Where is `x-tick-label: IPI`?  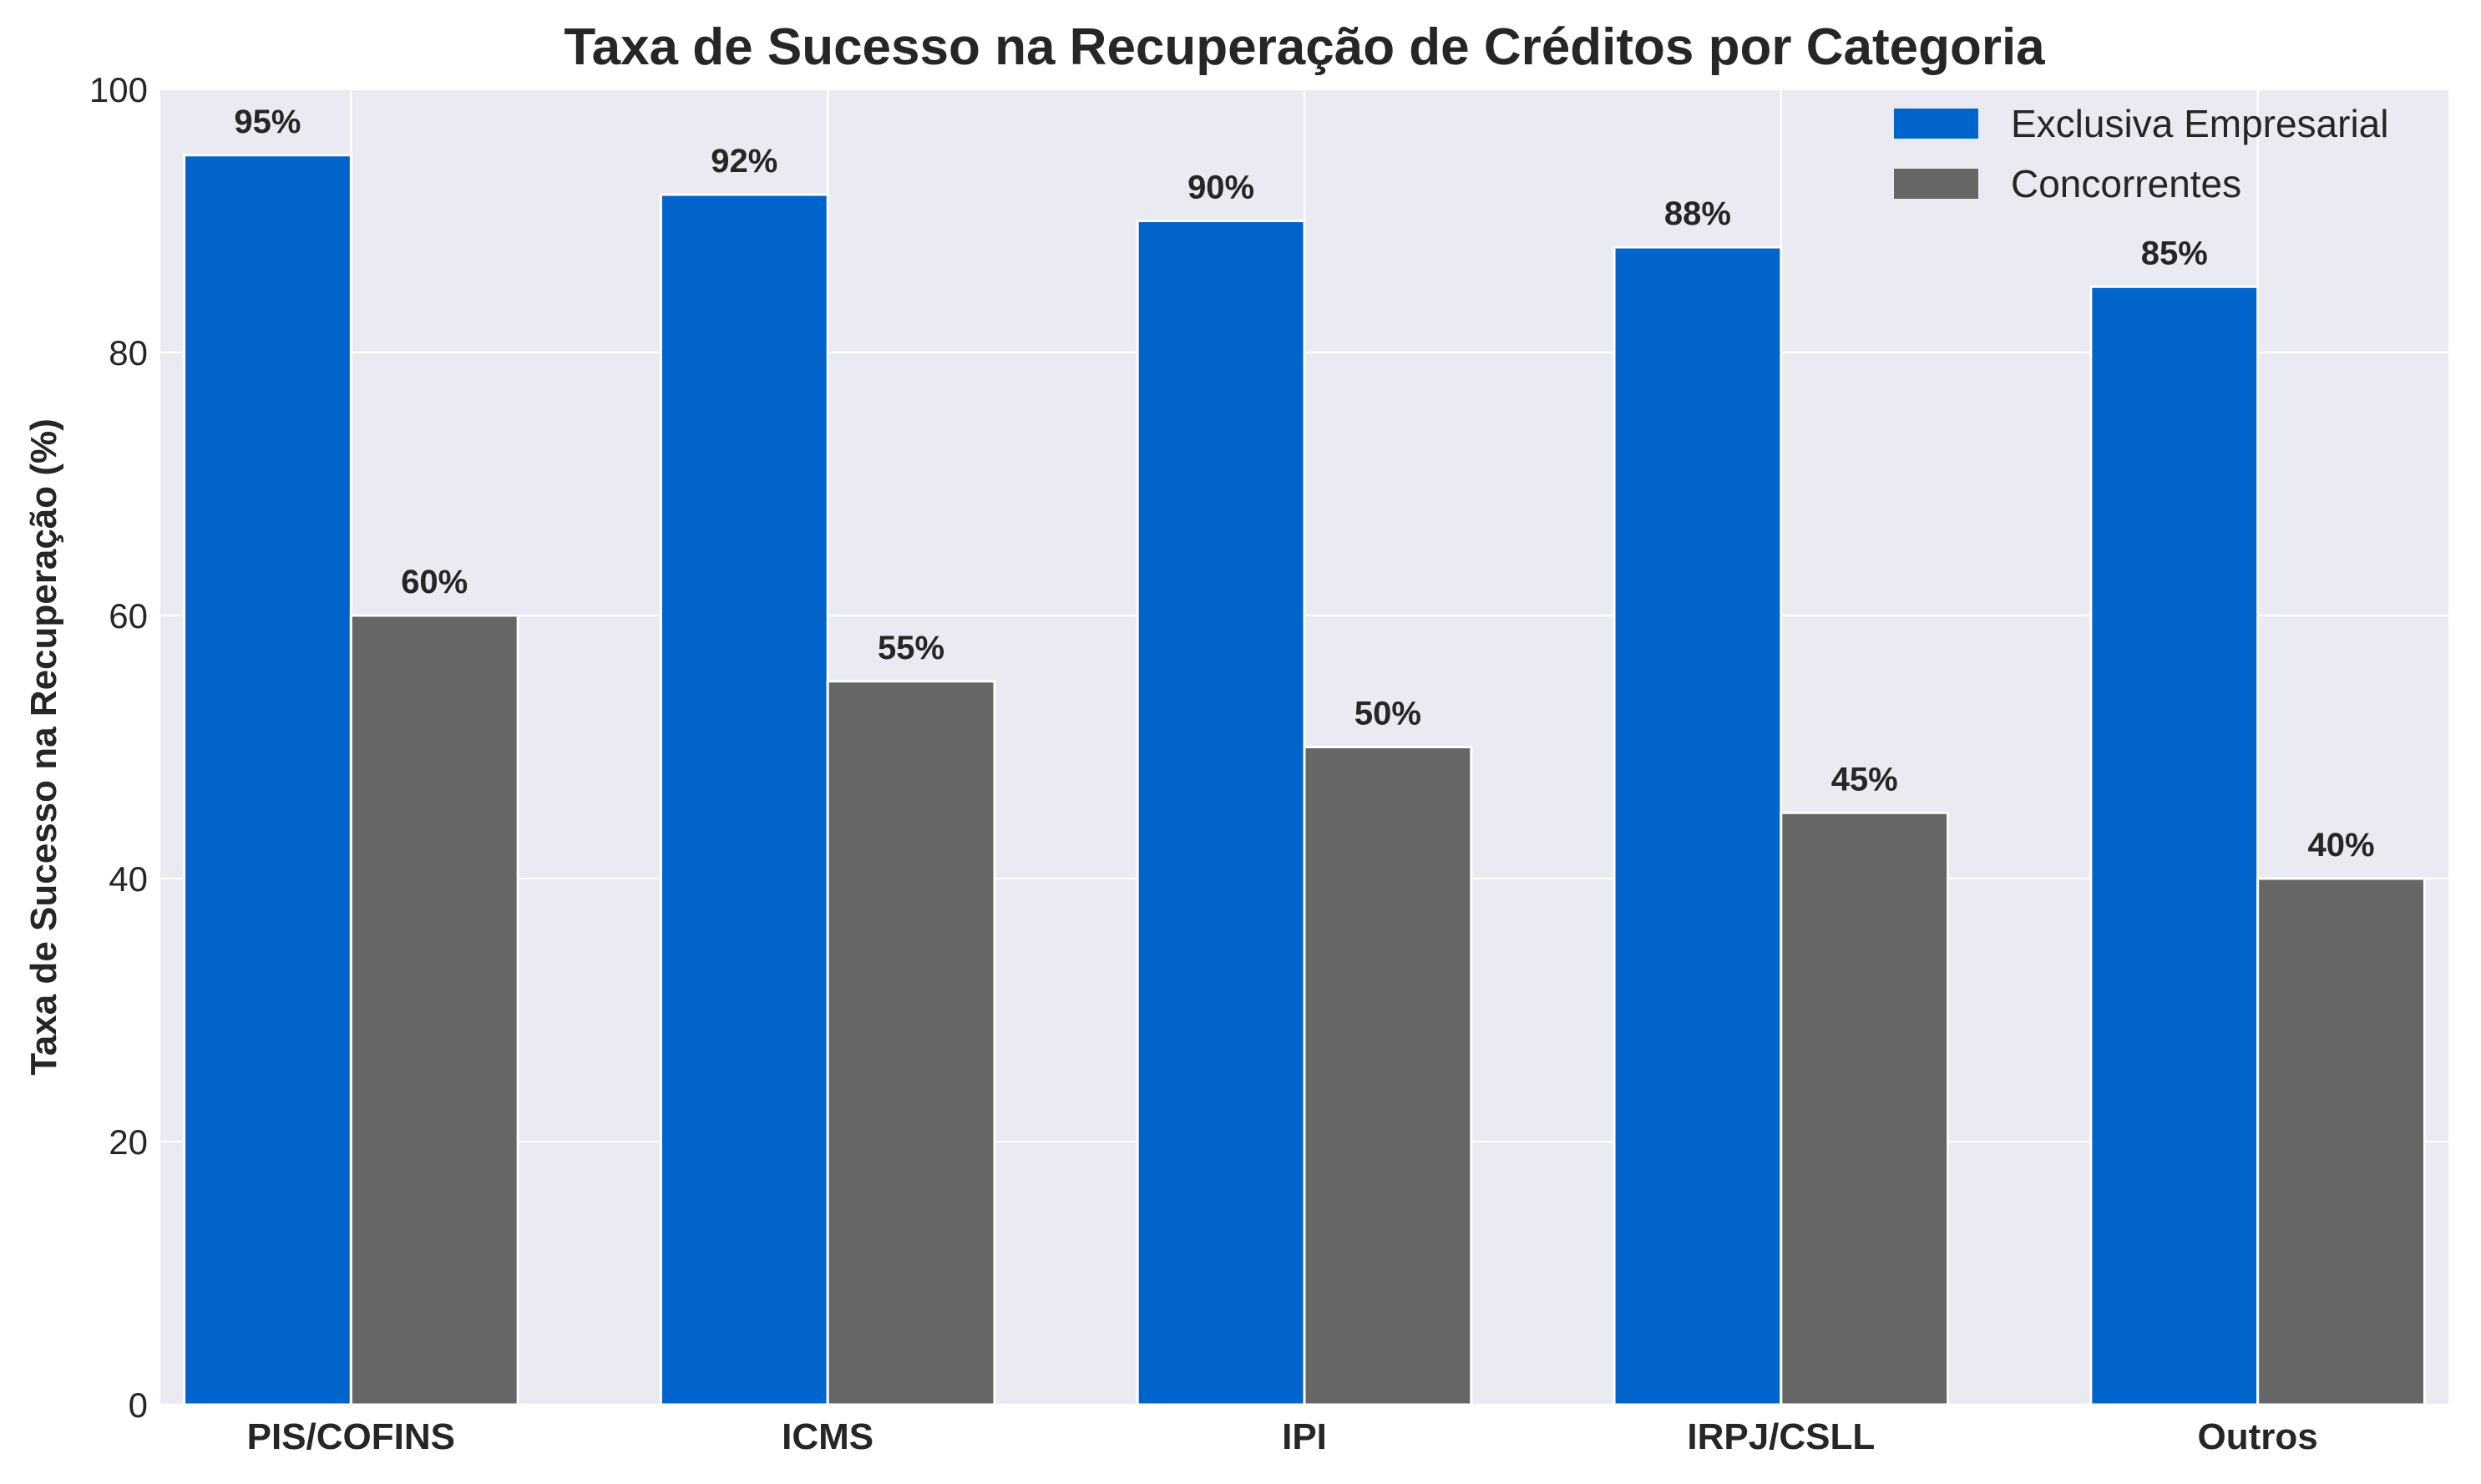
x-tick-label: IPI is located at coordinates (1305, 1436).